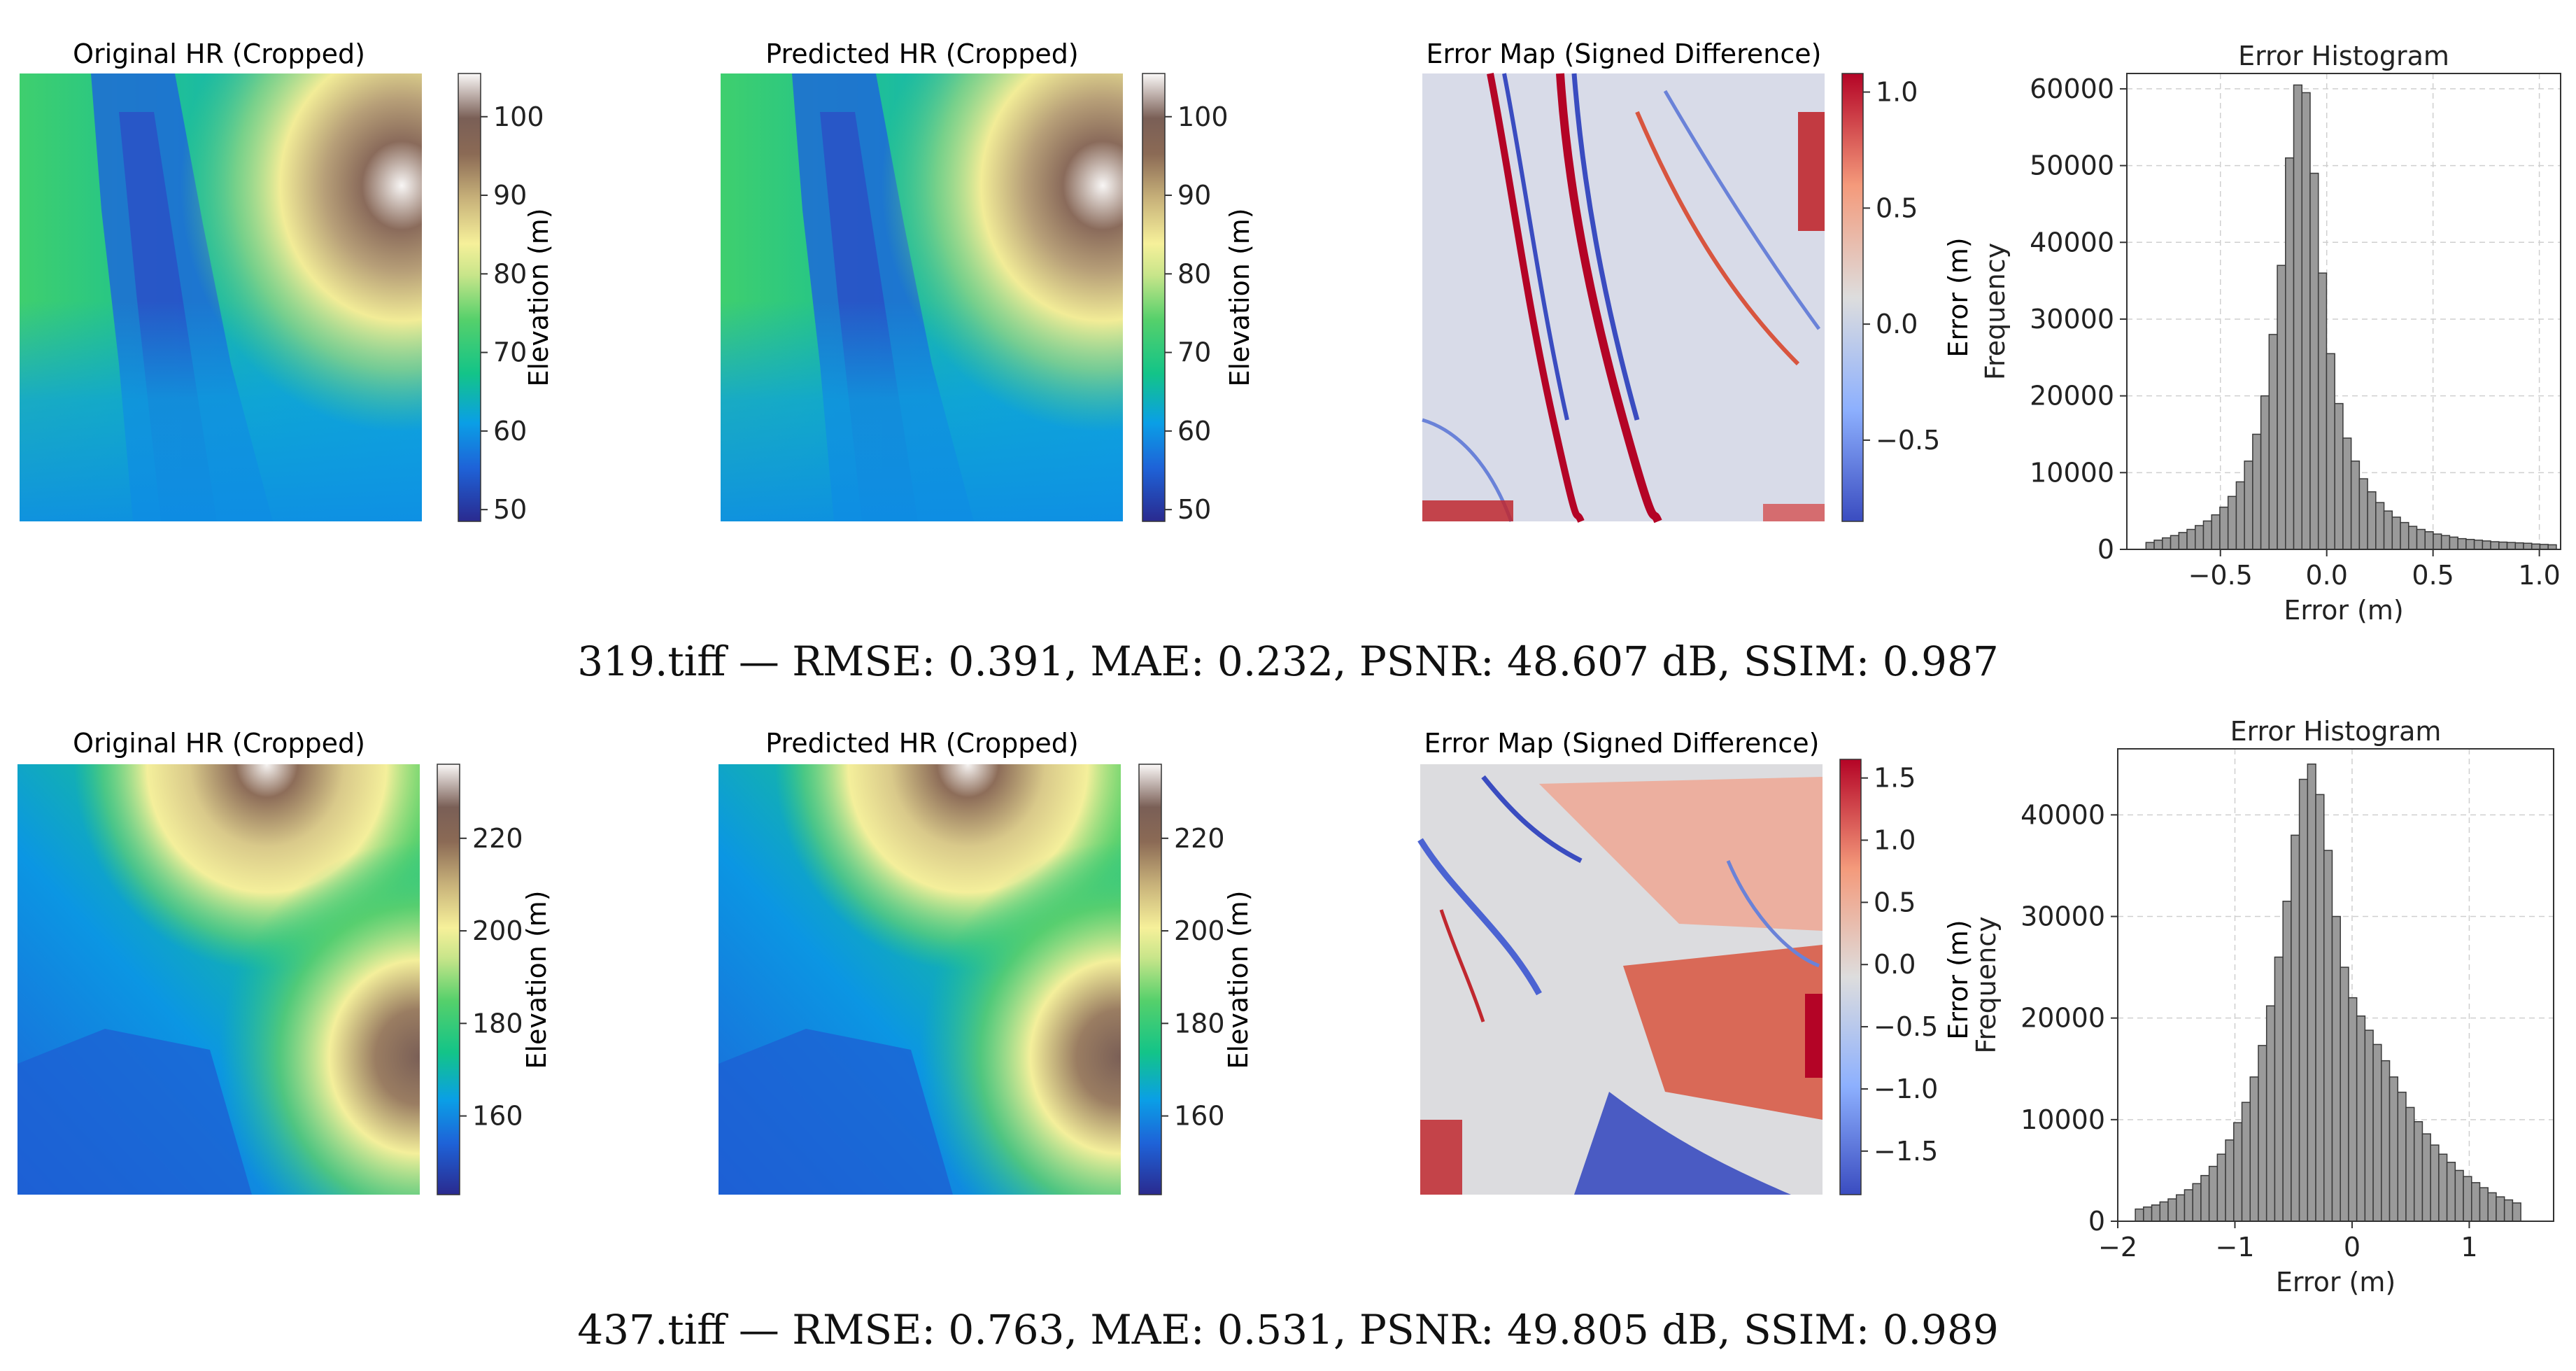  What do you see at coordinates (2335, 1282) in the screenshot?
I see `x-axis-label: Error (m)` at bounding box center [2335, 1282].